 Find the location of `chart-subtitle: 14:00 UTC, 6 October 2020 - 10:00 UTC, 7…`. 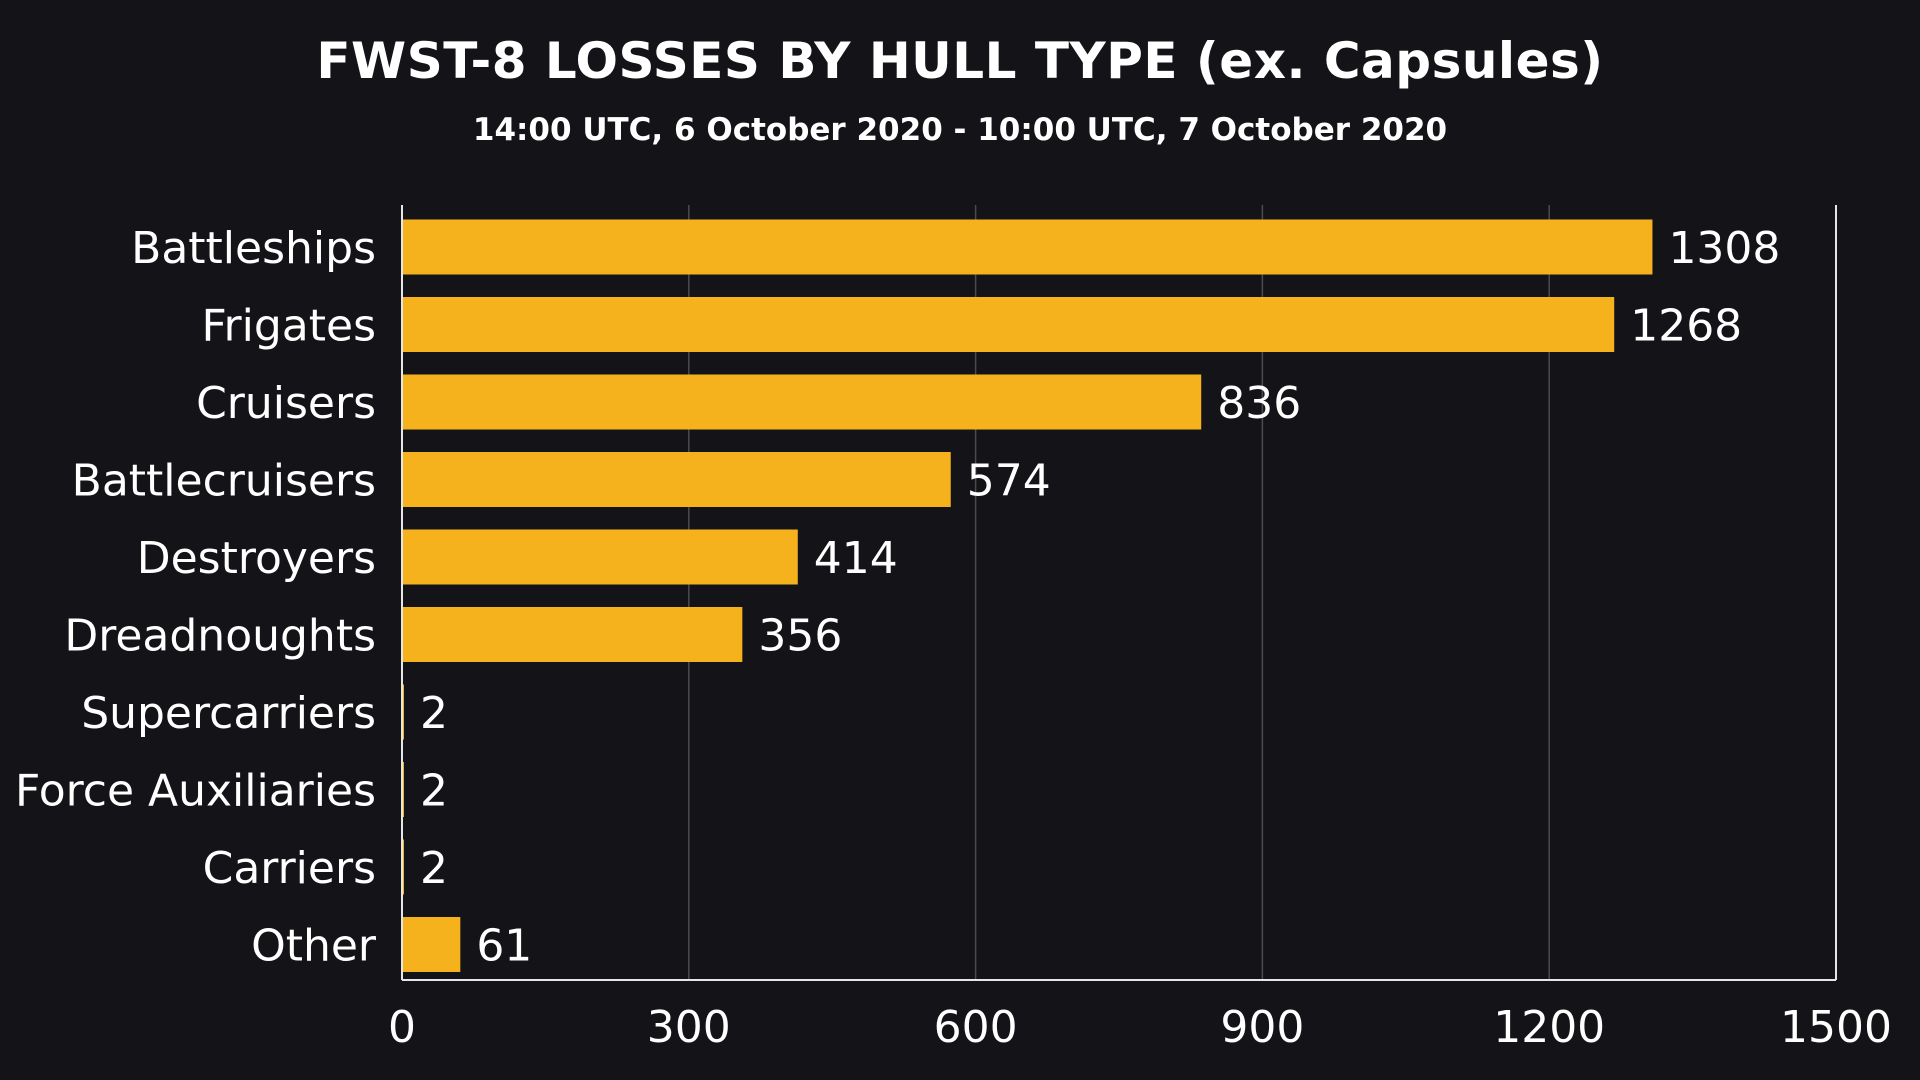

chart-subtitle: 14:00 UTC, 6 October 2020 - 10:00 UTC, 7… is located at coordinates (960, 130).